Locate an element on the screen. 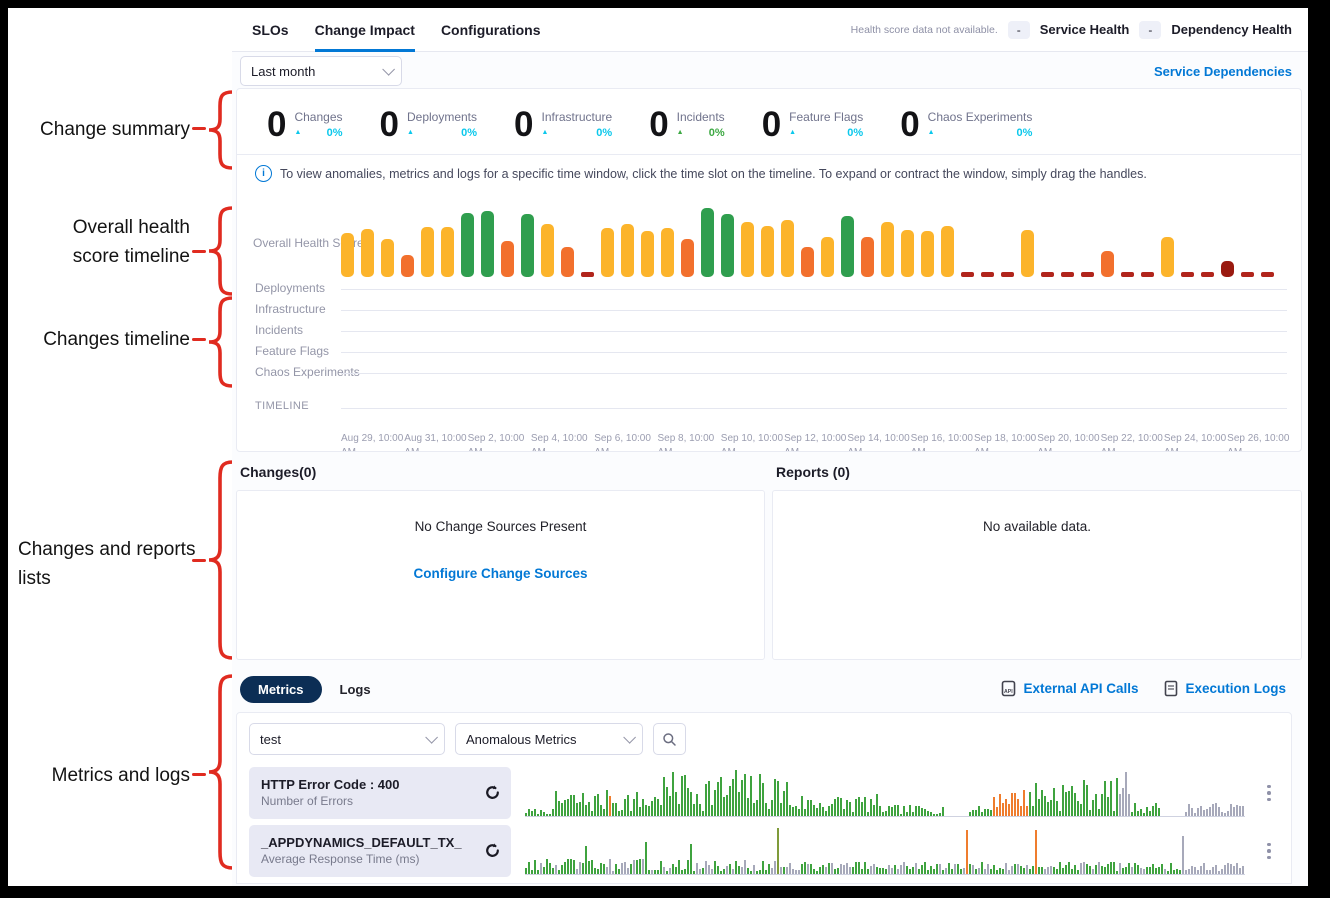  search-button is located at coordinates (669, 739).